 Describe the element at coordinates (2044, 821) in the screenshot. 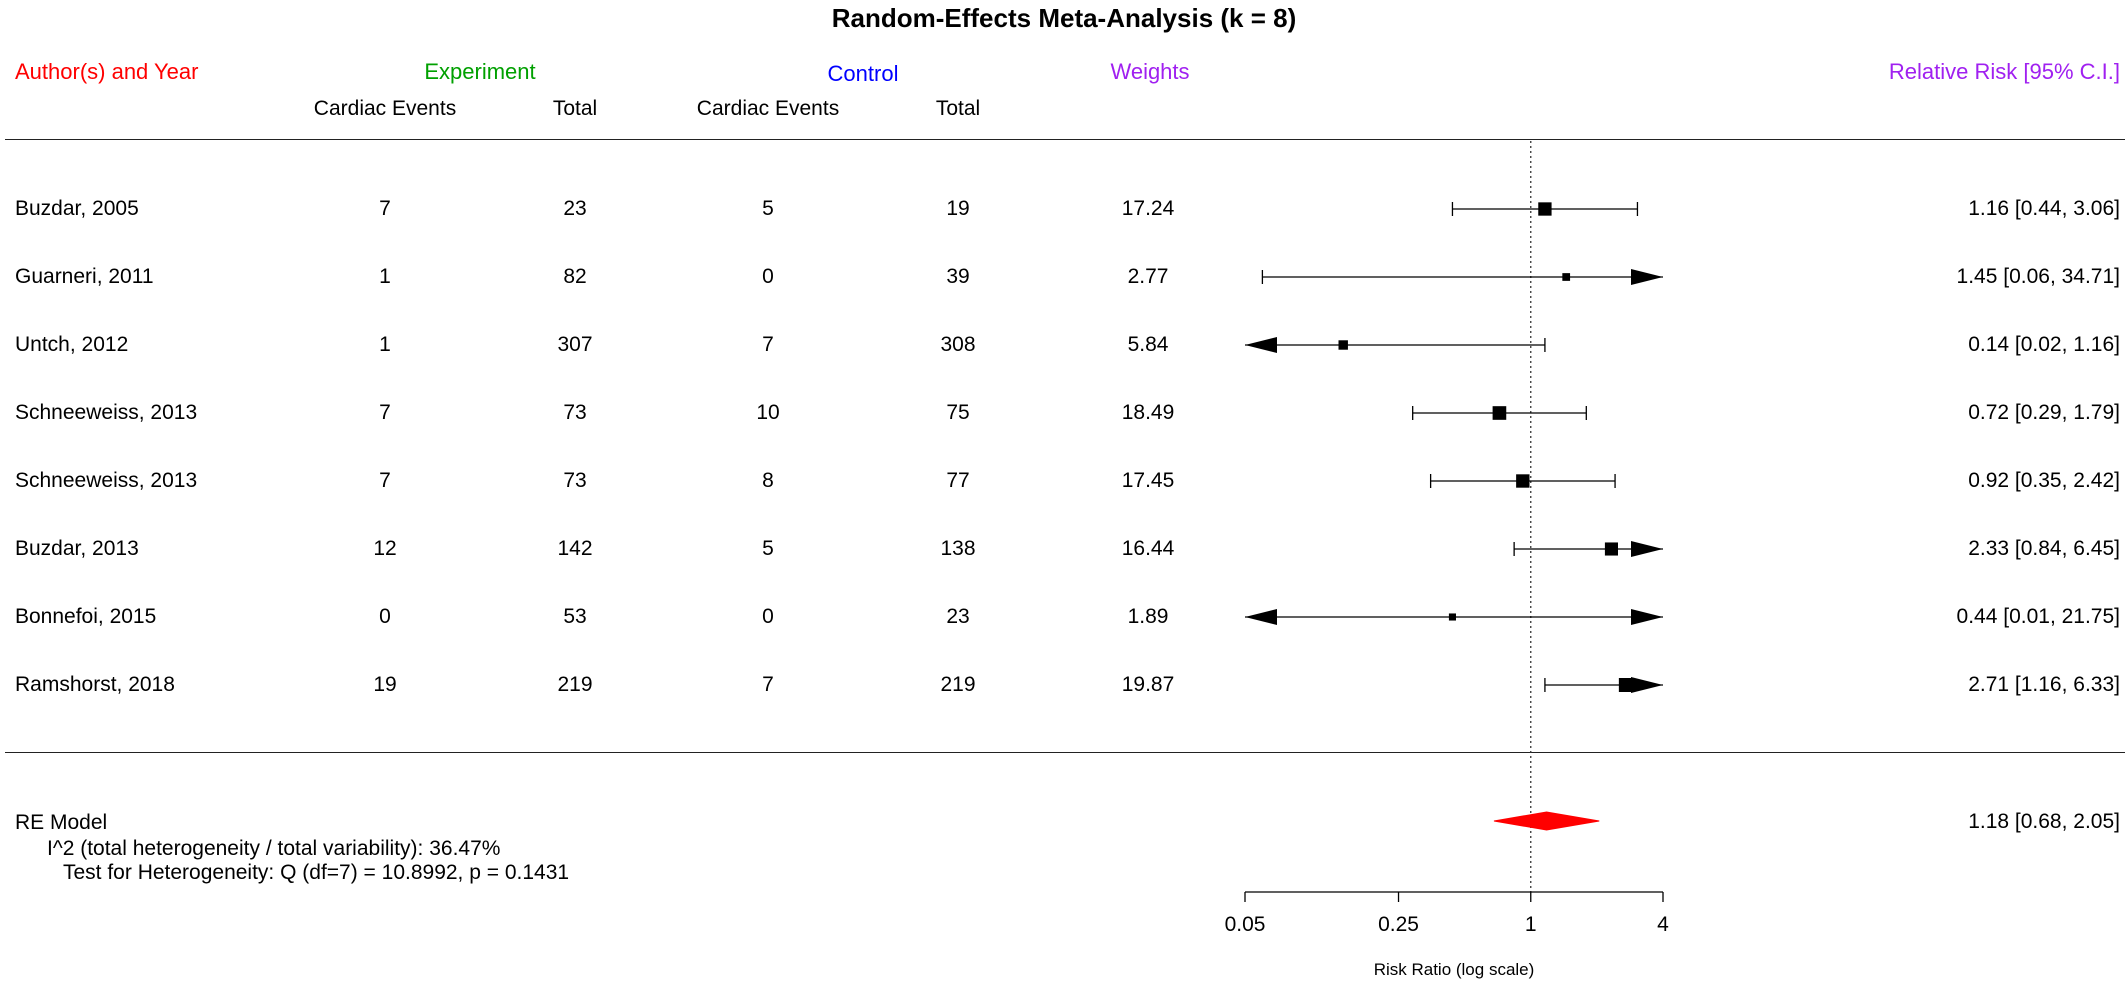

I see `summary-ci-text: 1.18 [0.68, 2.05]` at that location.